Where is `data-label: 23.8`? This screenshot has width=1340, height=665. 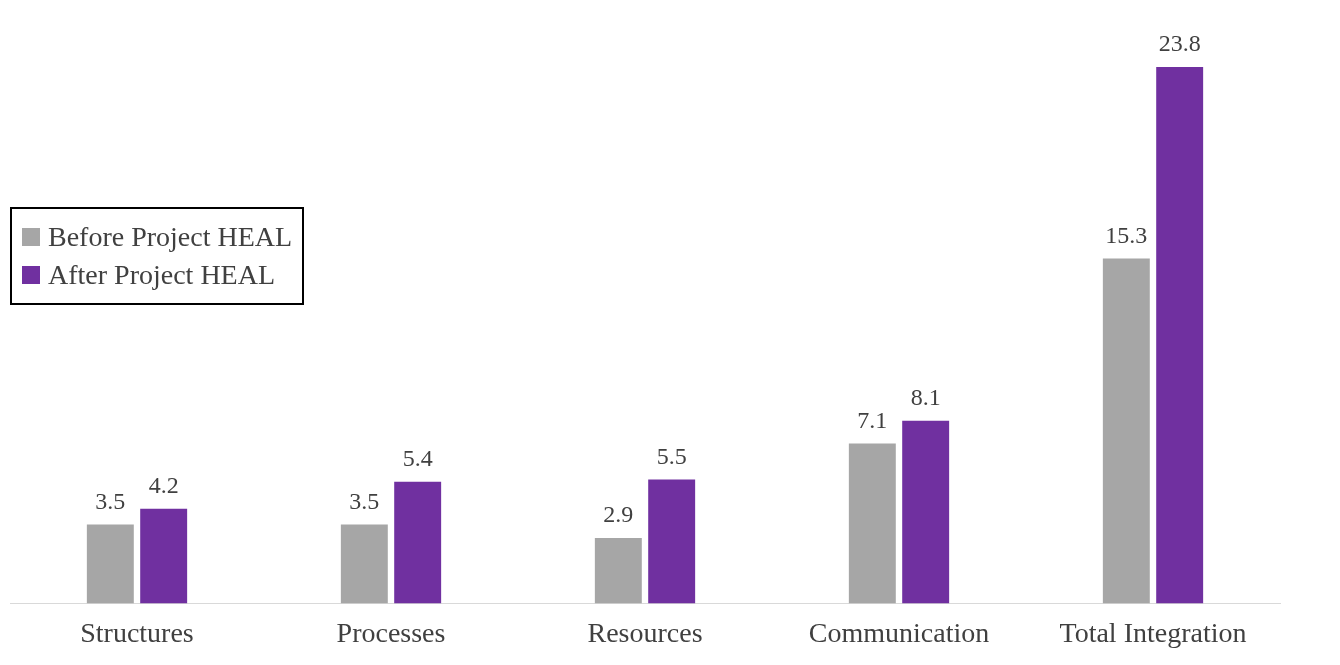
data-label: 23.8 is located at coordinates (1179, 43).